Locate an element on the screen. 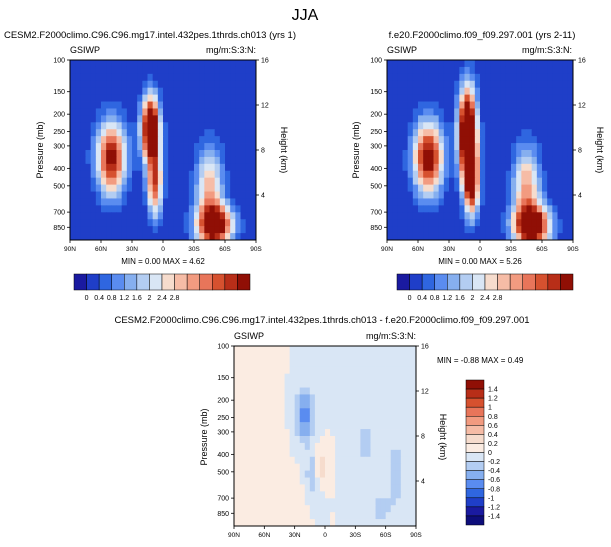 The width and height of the screenshot is (611, 547). x-tick-label: 60N is located at coordinates (418, 249).